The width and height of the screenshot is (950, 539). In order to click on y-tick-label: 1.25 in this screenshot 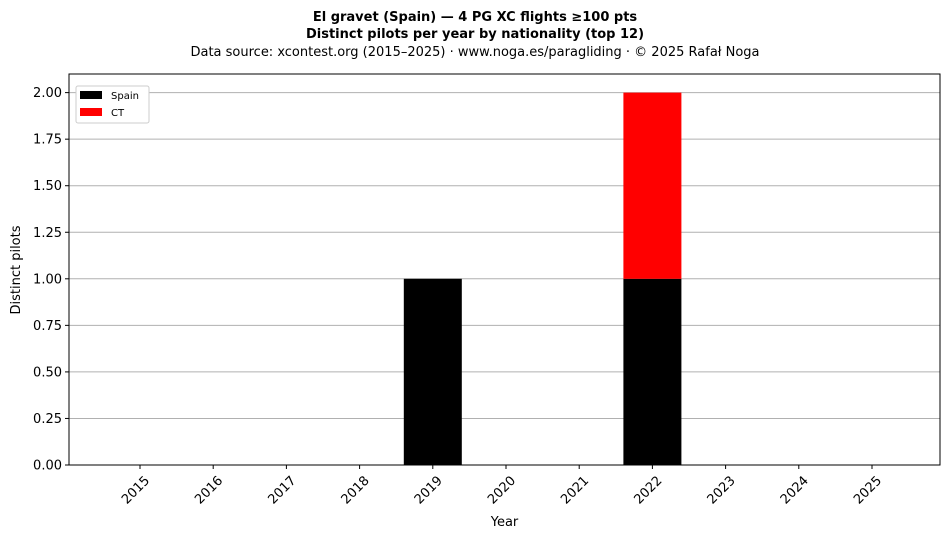, I will do `click(47, 233)`.